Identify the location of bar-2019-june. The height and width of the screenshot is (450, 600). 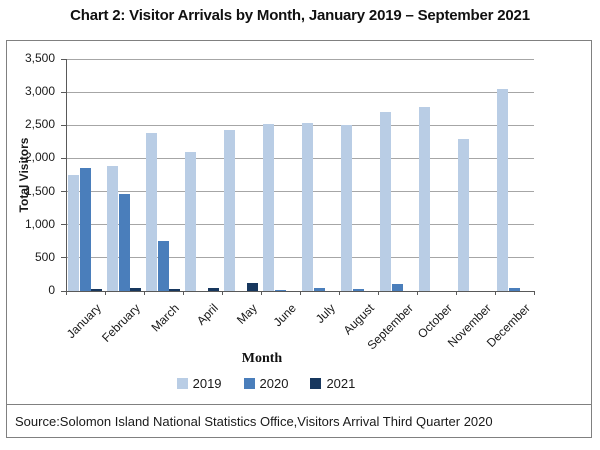
(268, 207).